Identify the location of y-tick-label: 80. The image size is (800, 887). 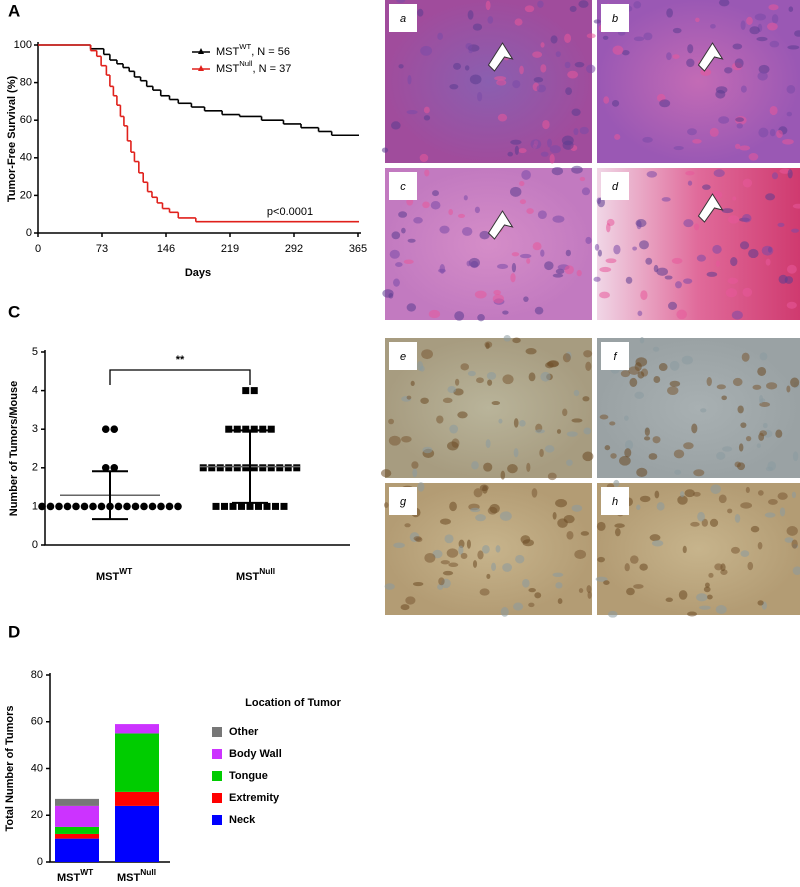
(37, 675).